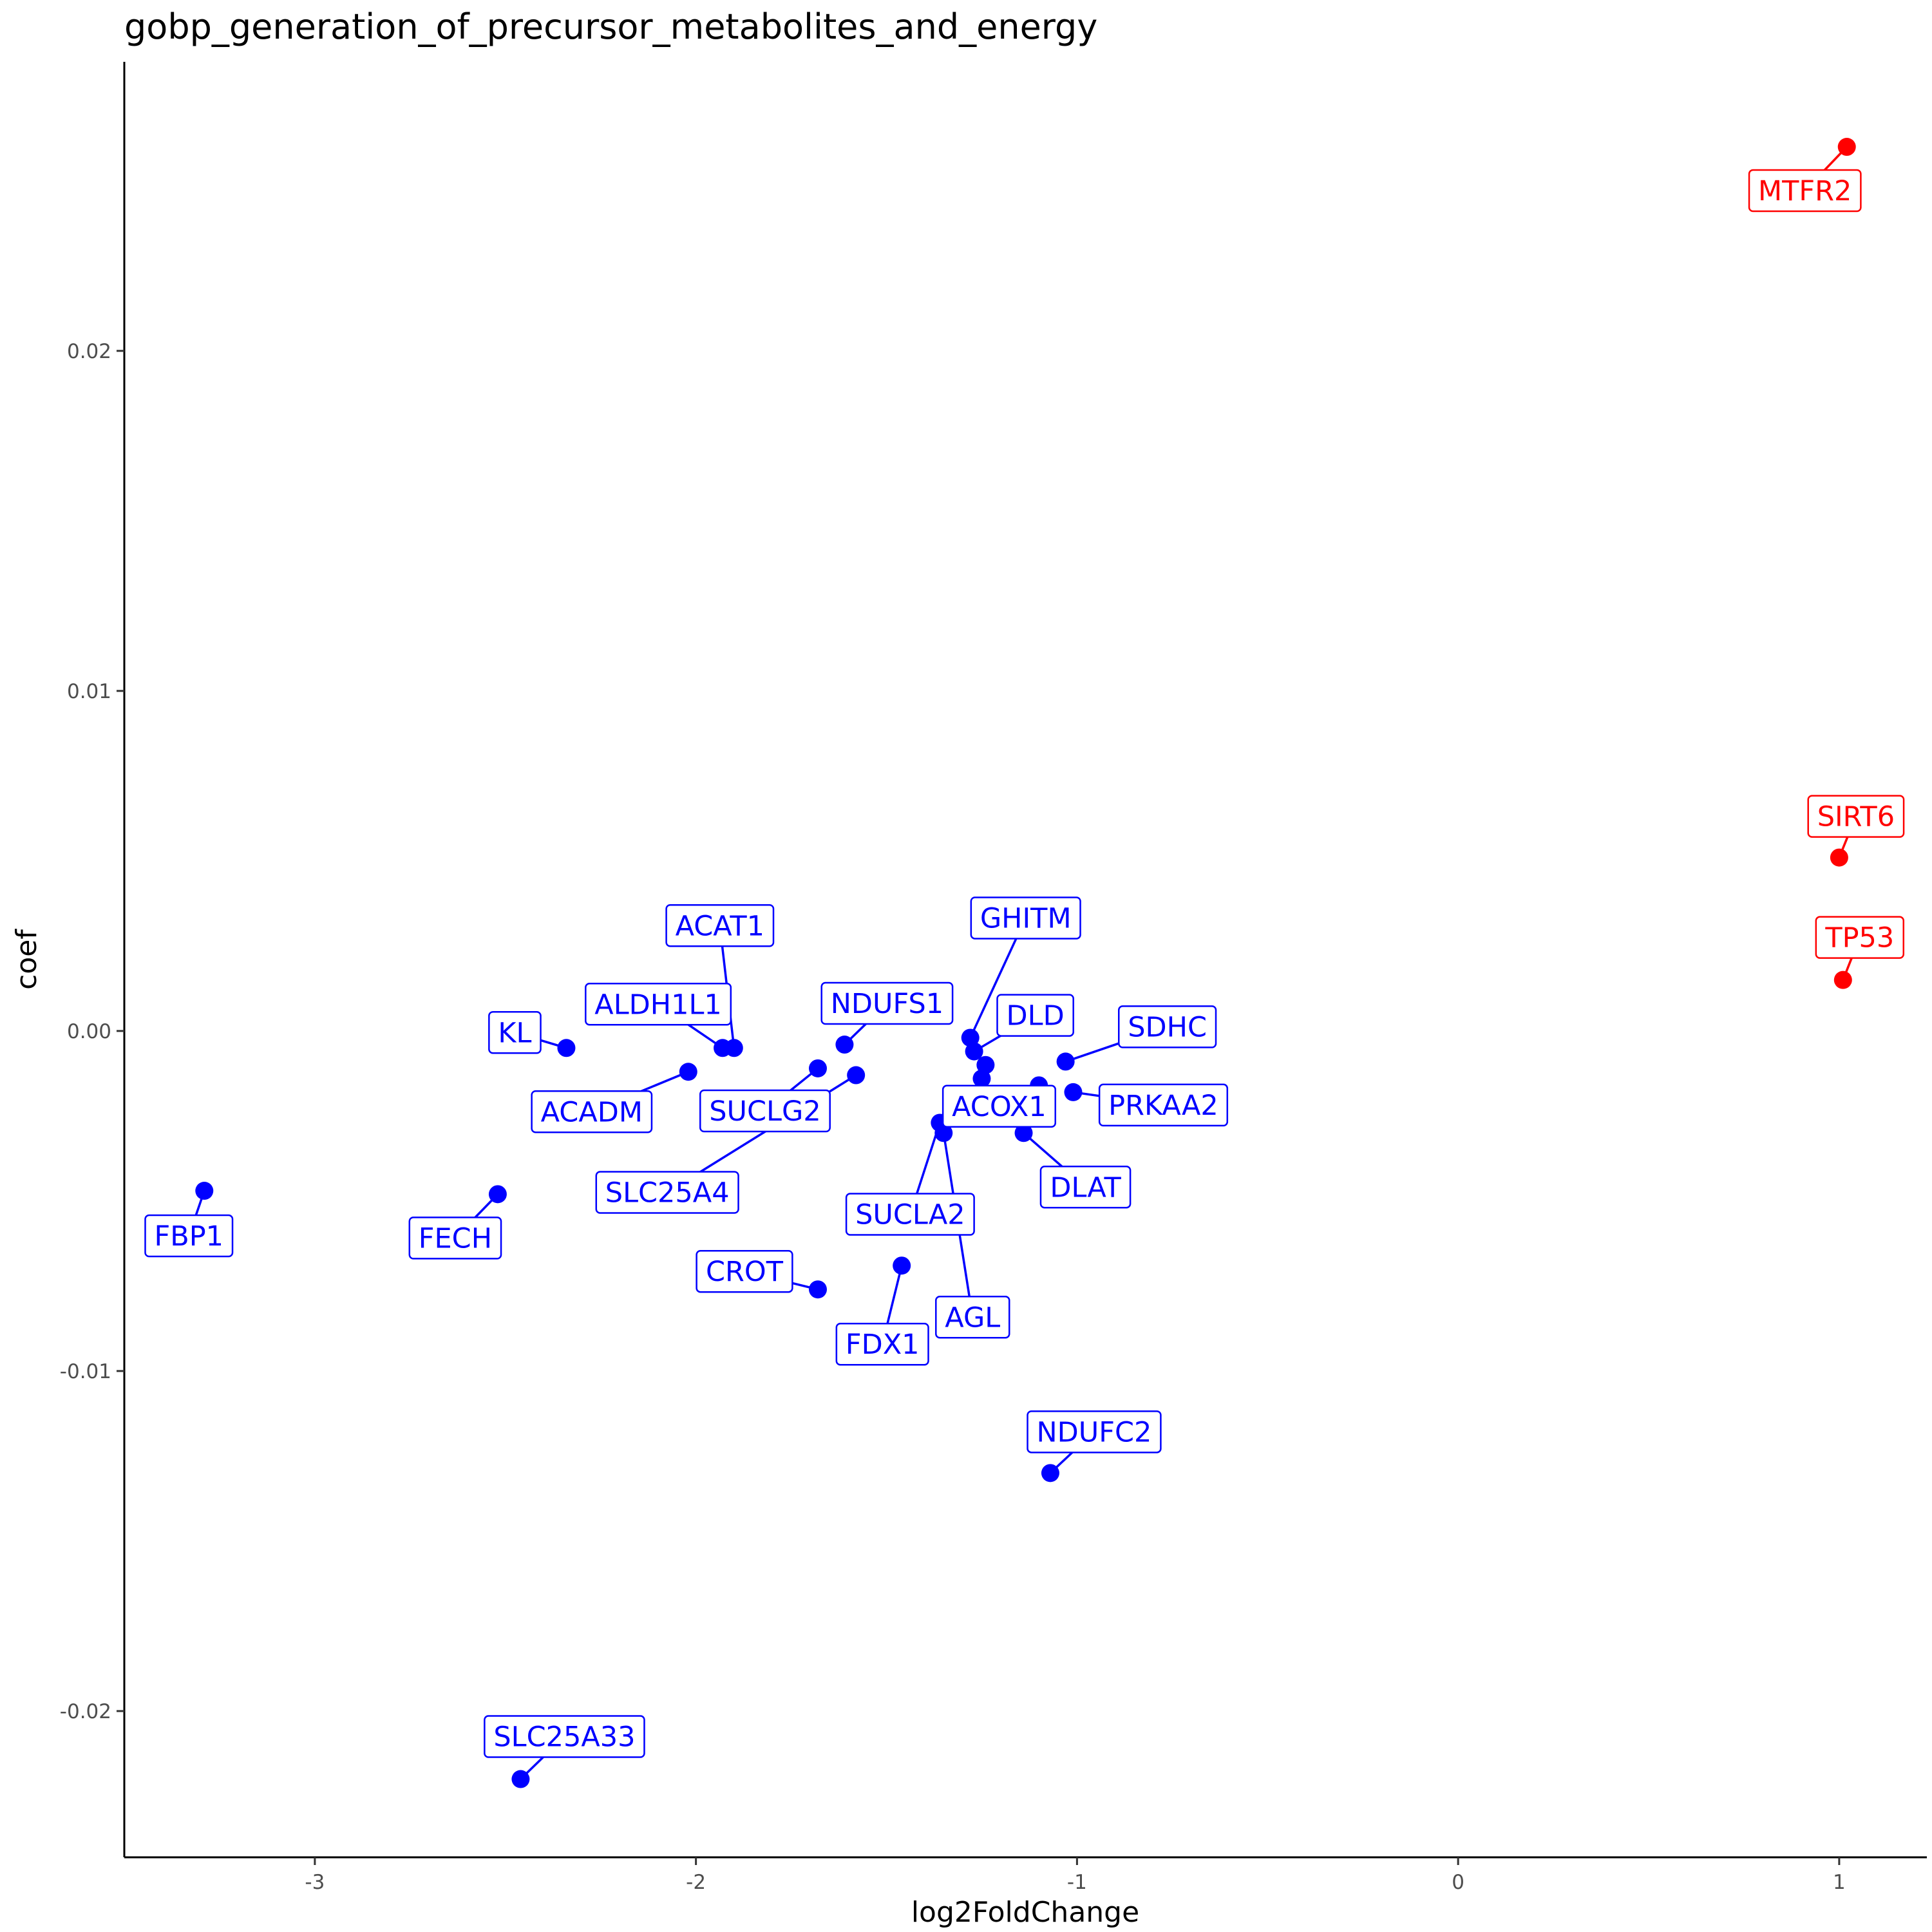  I want to click on point-label: AGL, so click(973, 1318).